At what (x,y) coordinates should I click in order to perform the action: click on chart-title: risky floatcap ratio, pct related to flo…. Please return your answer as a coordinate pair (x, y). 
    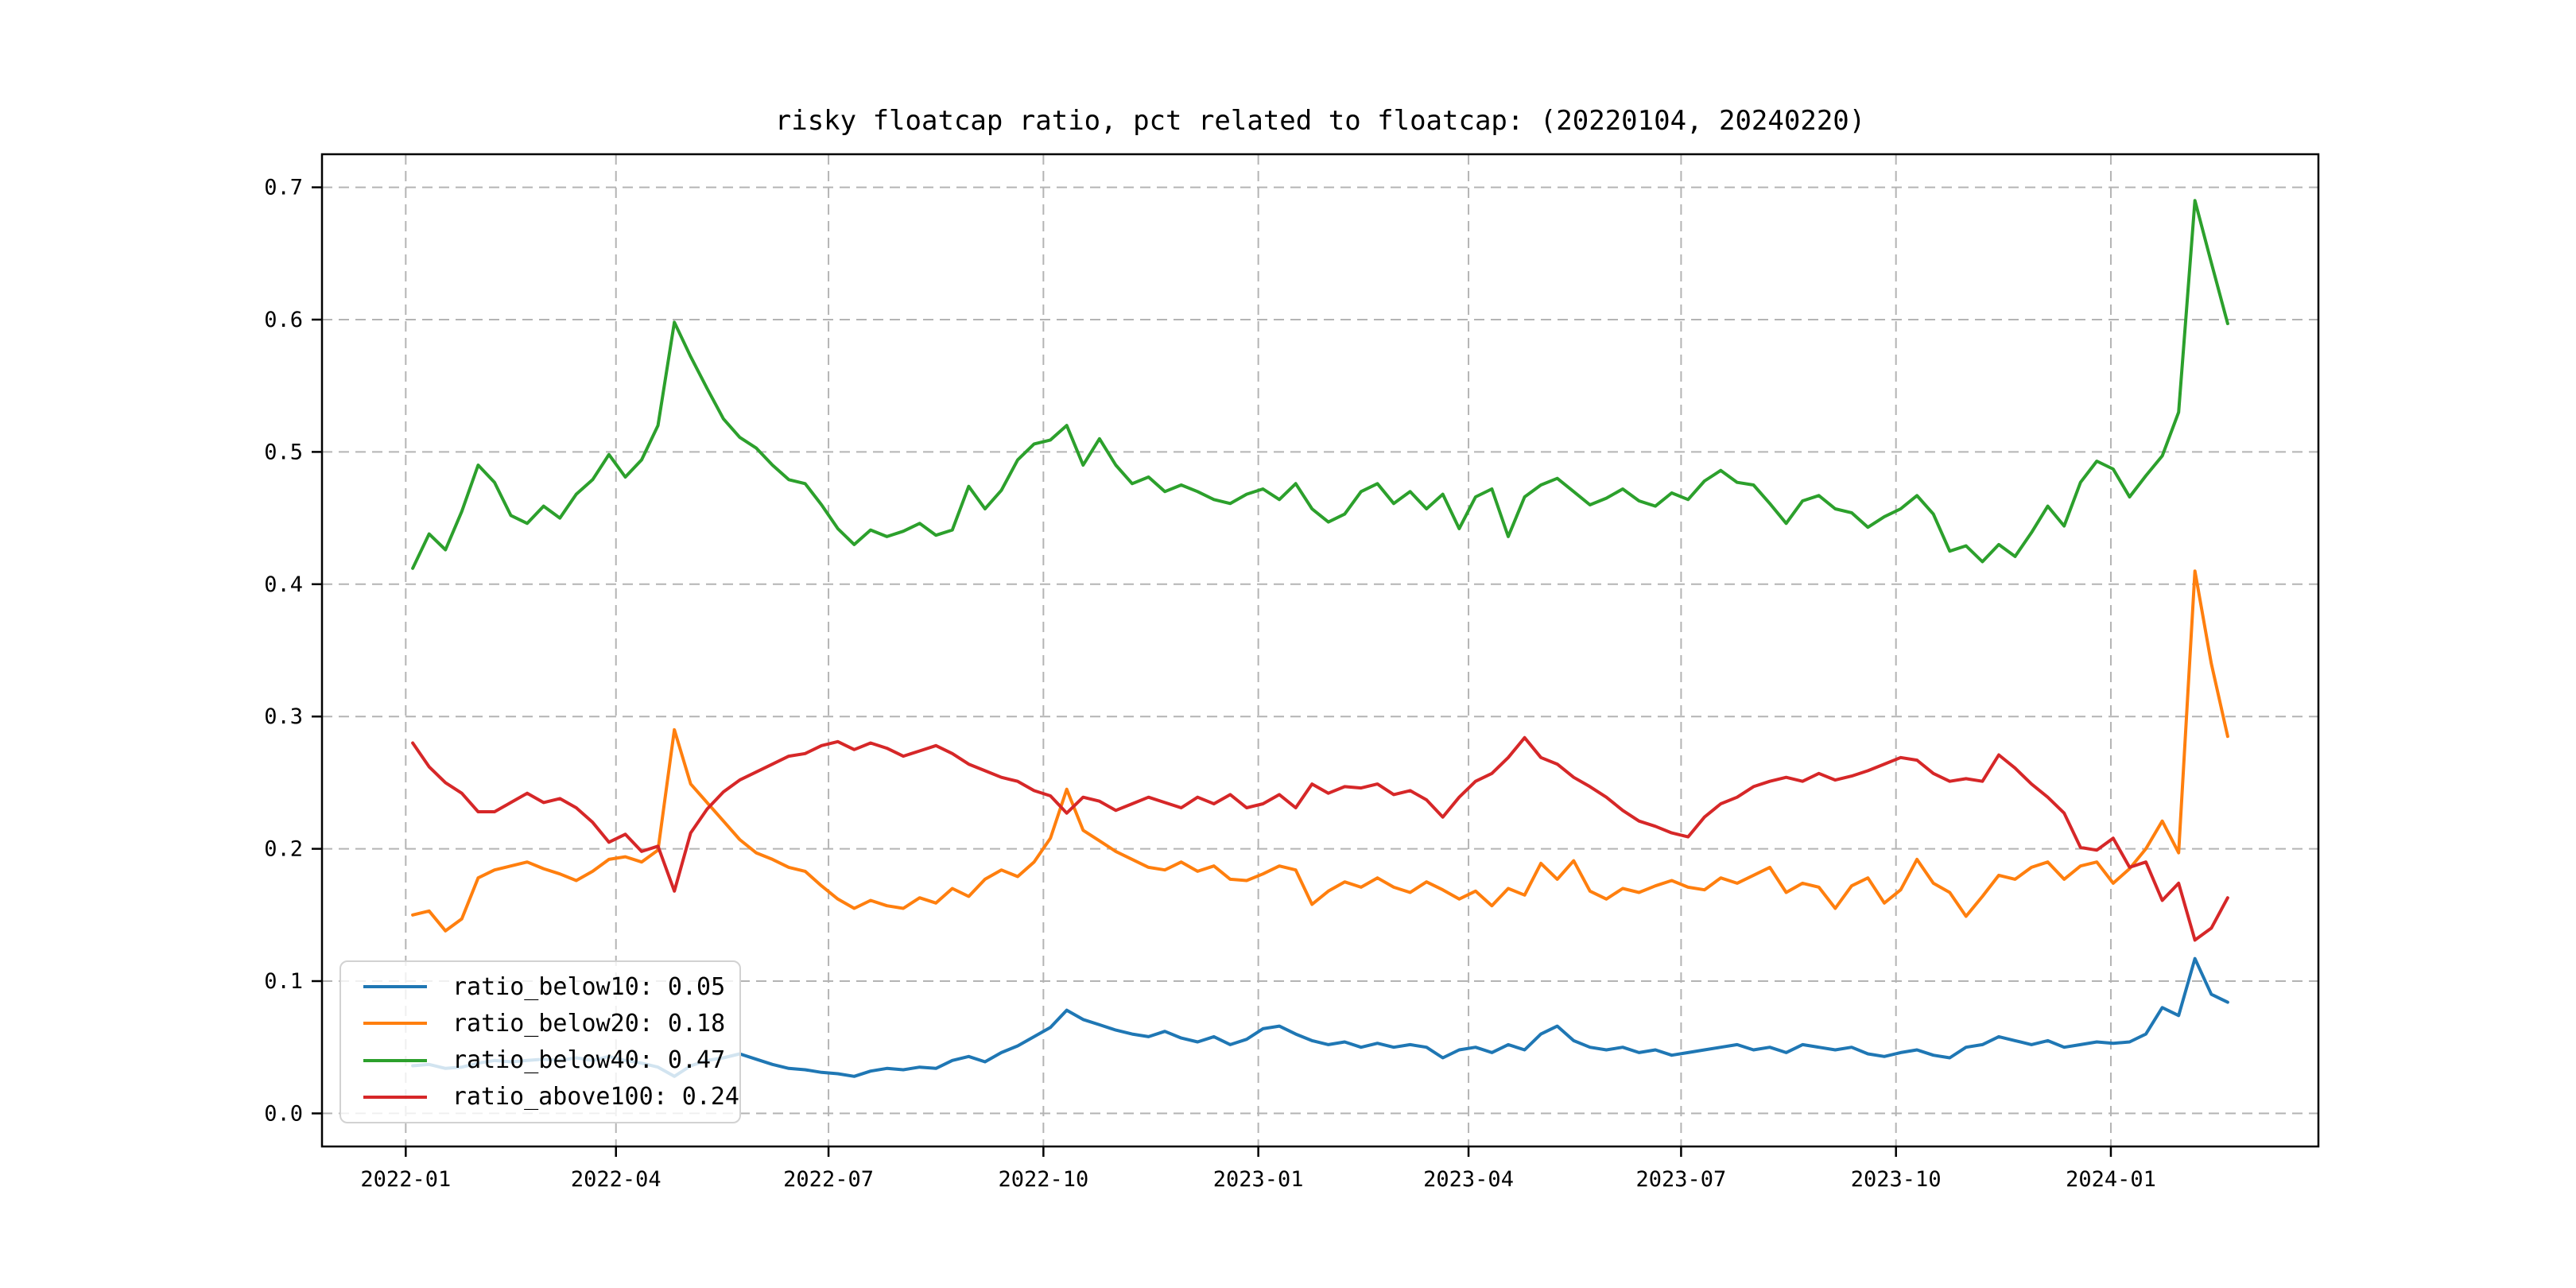
    Looking at the image, I should click on (1320, 121).